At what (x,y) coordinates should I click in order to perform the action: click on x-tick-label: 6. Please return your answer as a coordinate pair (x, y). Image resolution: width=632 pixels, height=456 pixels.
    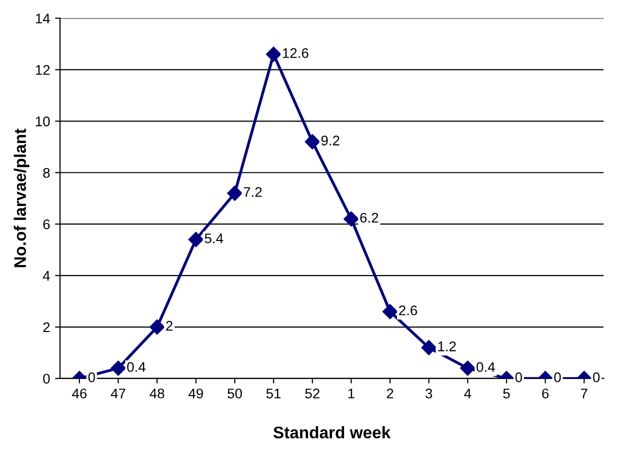
    Looking at the image, I should click on (545, 393).